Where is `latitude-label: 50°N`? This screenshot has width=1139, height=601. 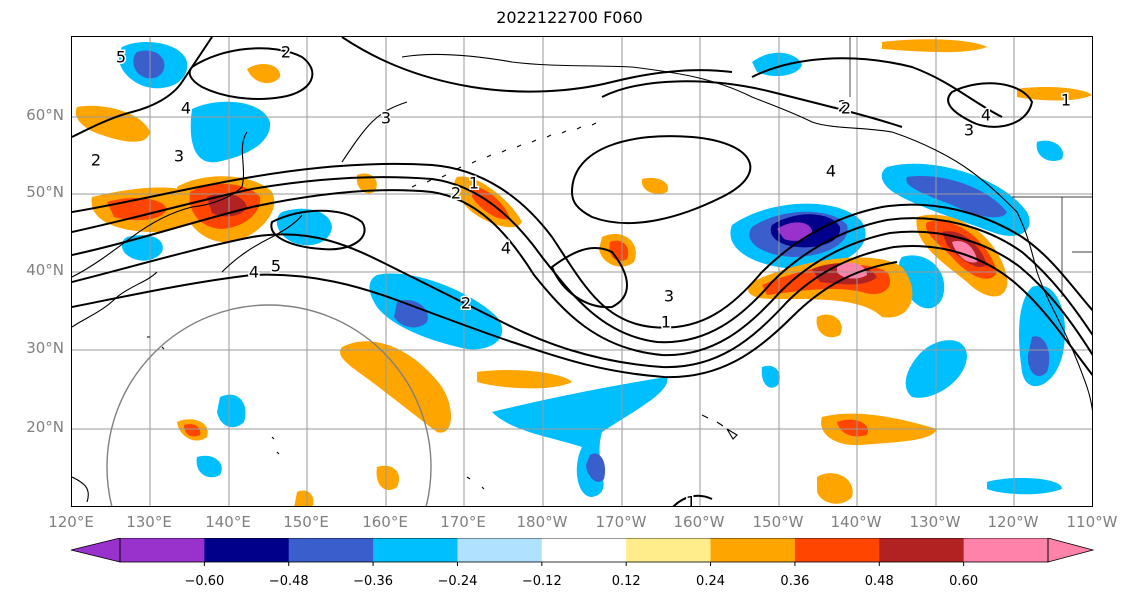
latitude-label: 50°N is located at coordinates (45, 192).